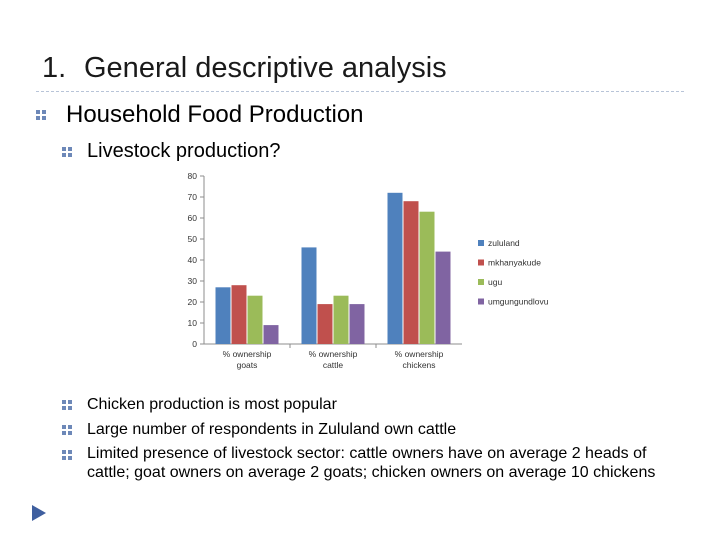 This screenshot has height=540, width=720. Describe the element at coordinates (518, 302) in the screenshot. I see `legend-label: umgungundlovu` at that location.